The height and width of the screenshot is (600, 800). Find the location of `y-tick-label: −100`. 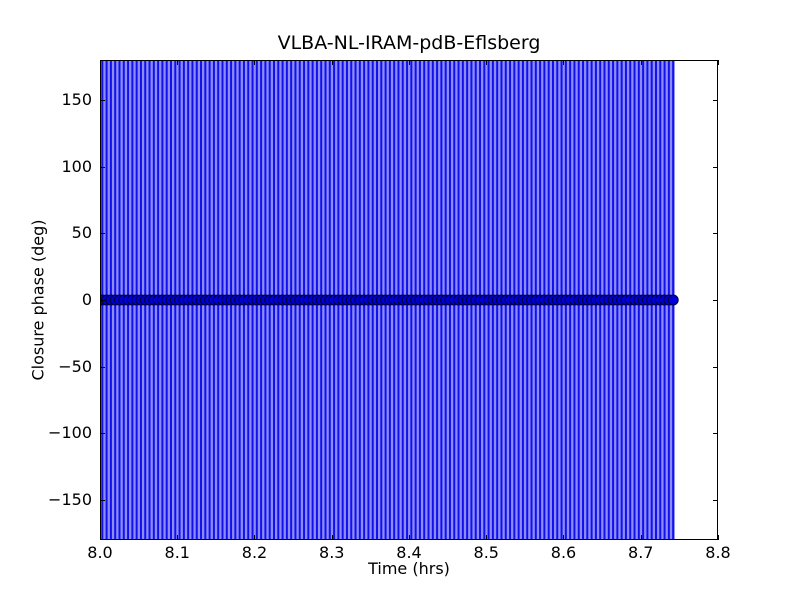

y-tick-label: −100 is located at coordinates (70, 433).